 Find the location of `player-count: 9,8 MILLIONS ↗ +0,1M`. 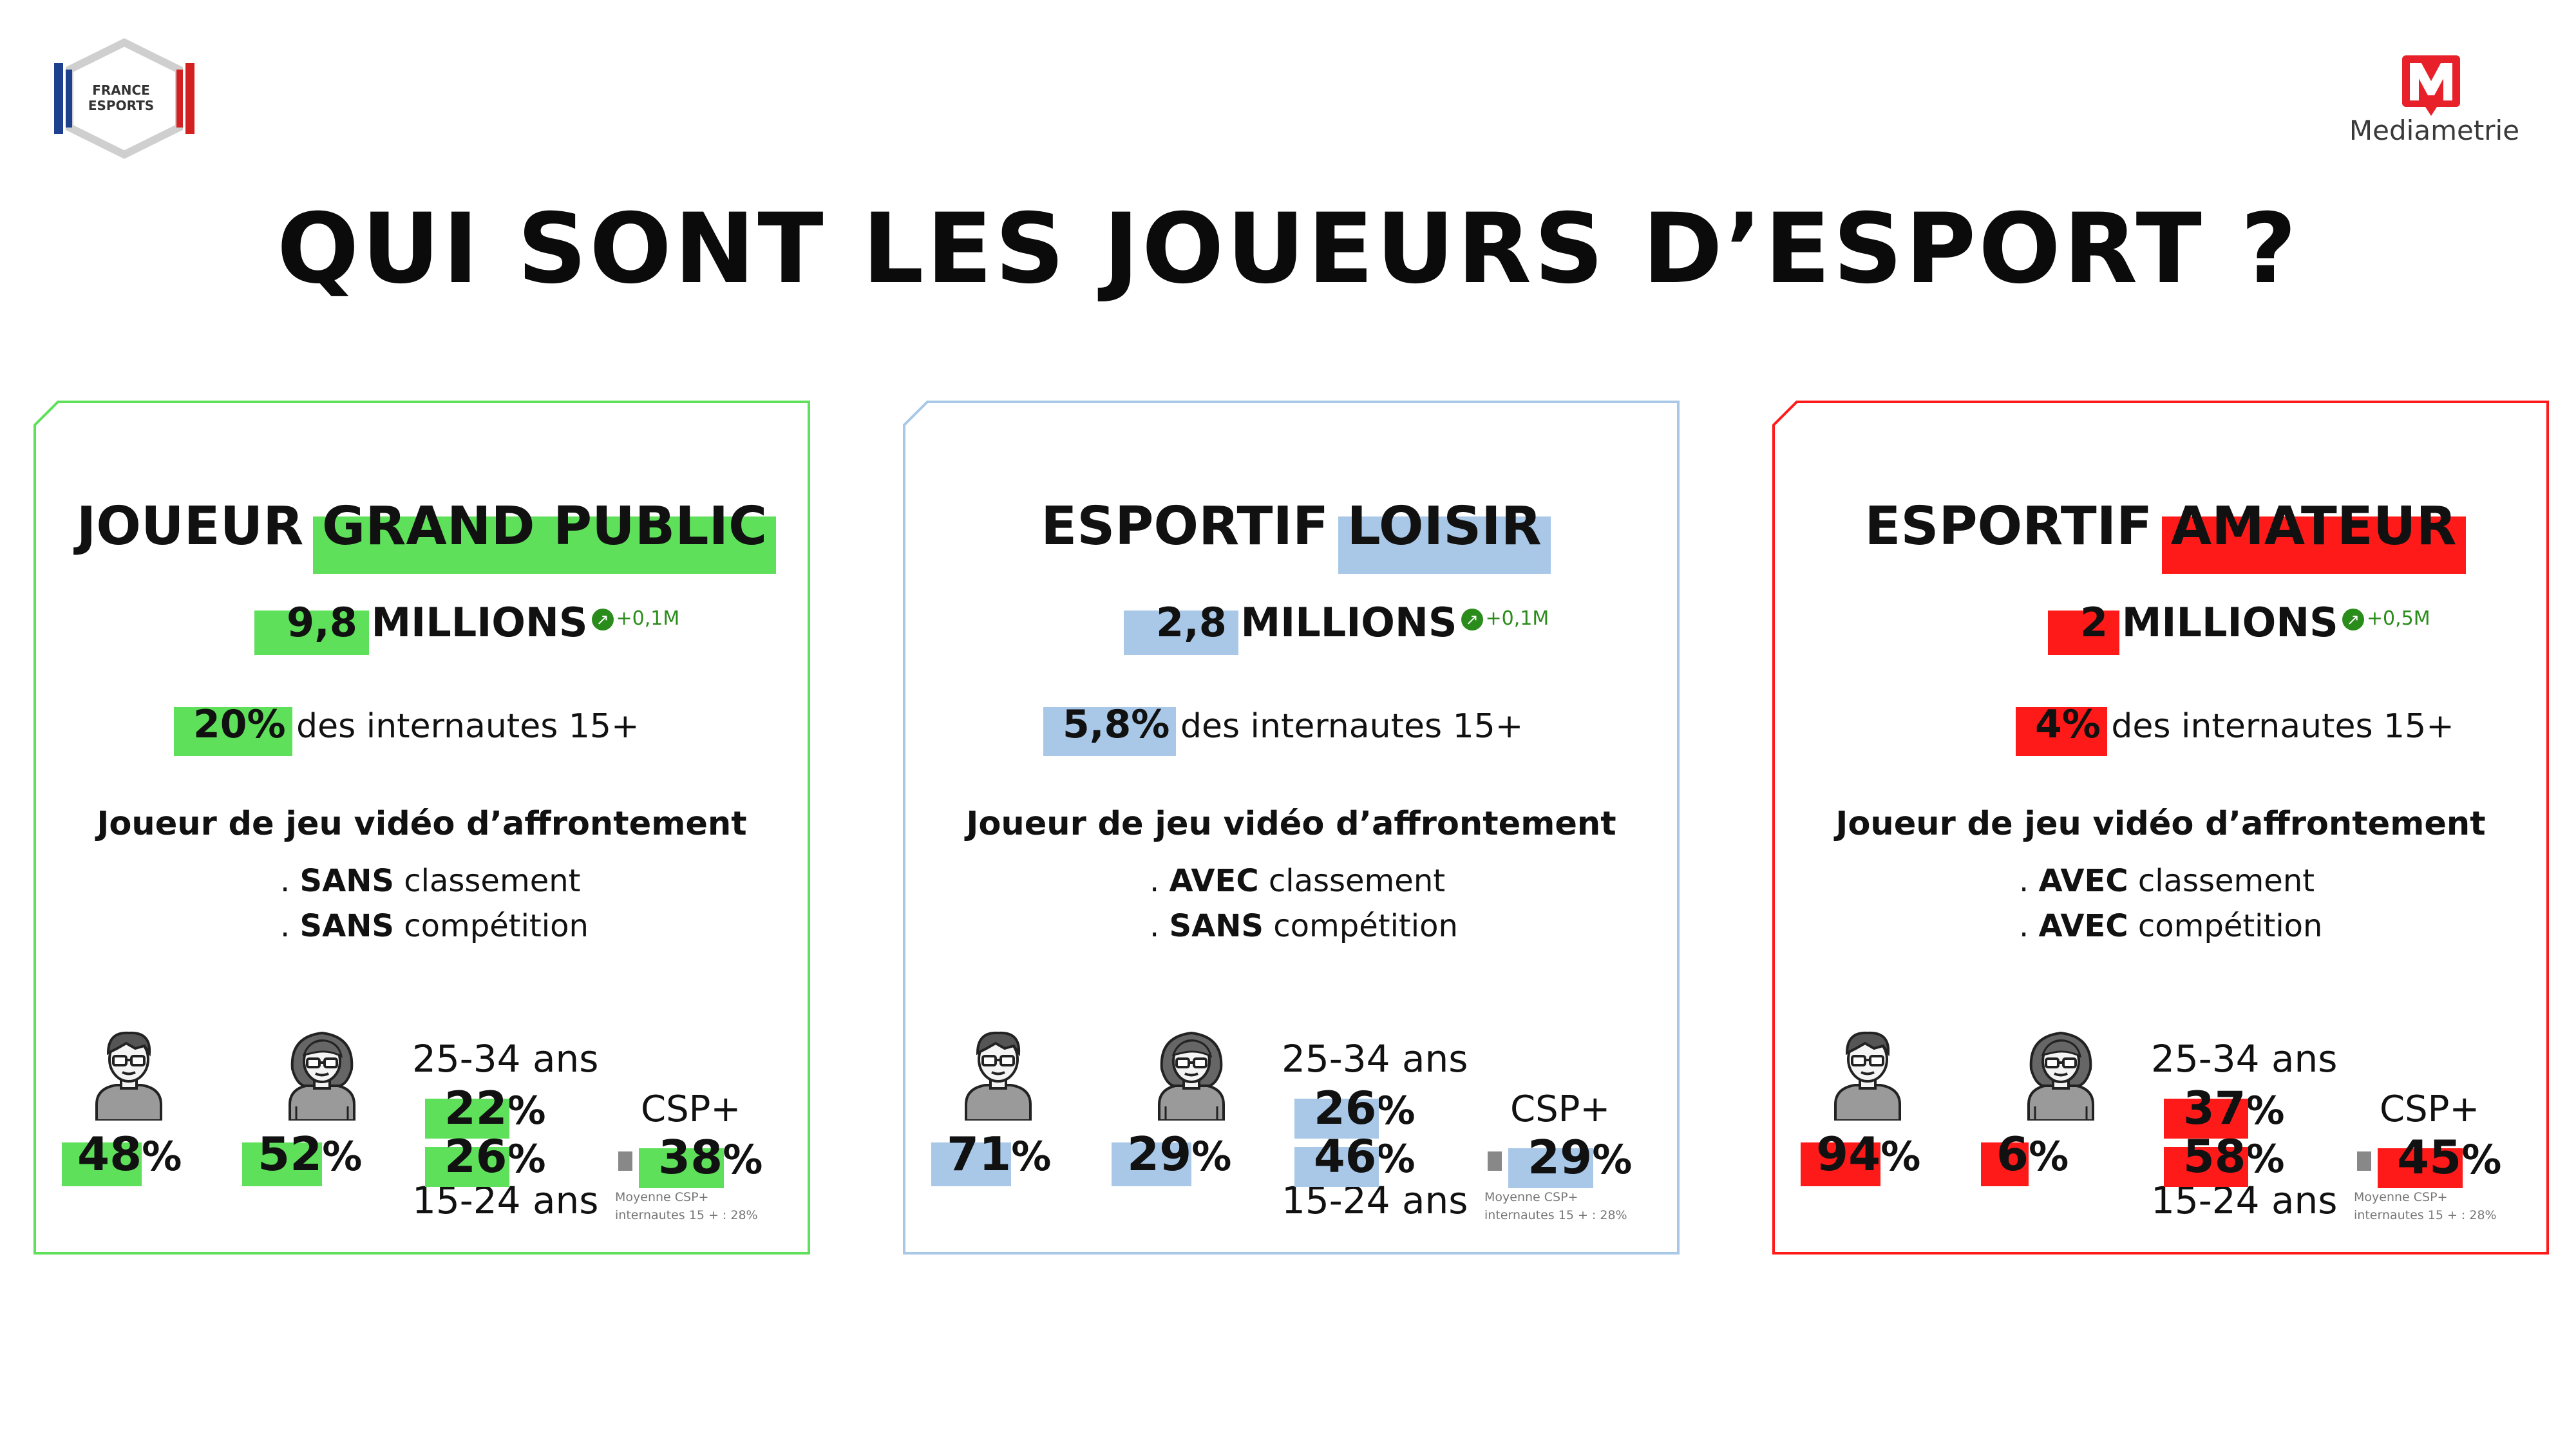

player-count: 9,8 MILLIONS ↗ +0,1M is located at coordinates (467, 627).